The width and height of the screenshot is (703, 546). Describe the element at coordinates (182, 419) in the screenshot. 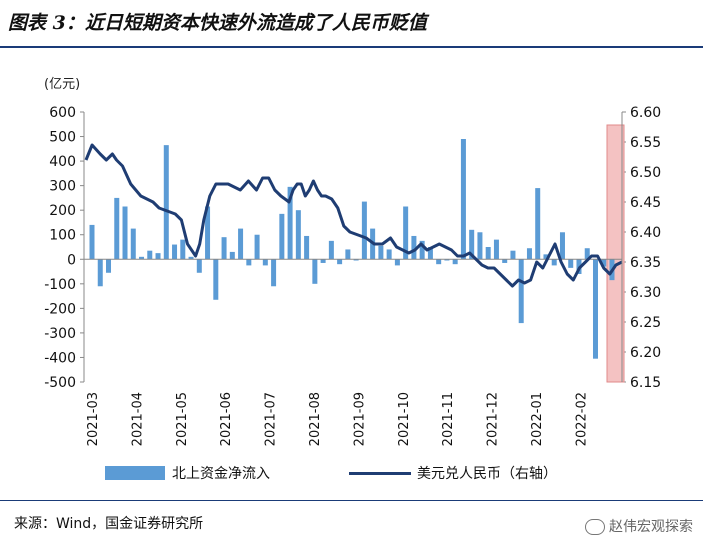

I see `x-tick-label: 2021-05` at that location.